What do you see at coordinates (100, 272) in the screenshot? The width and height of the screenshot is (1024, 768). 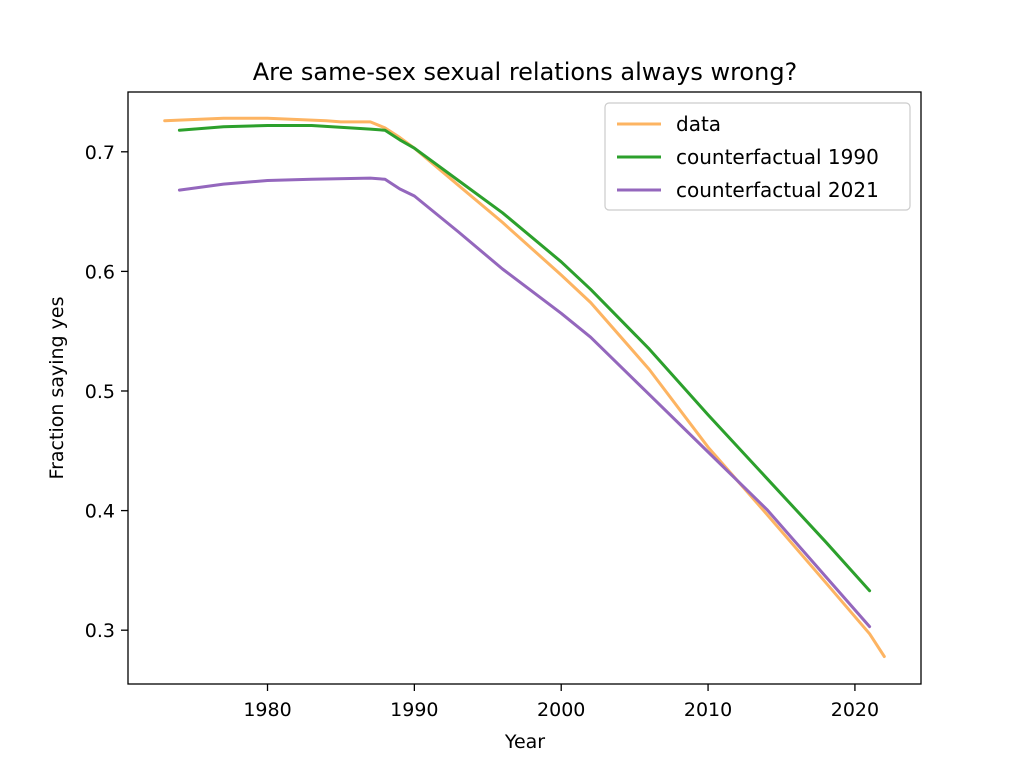 I see `y-tick-label: 0.6` at bounding box center [100, 272].